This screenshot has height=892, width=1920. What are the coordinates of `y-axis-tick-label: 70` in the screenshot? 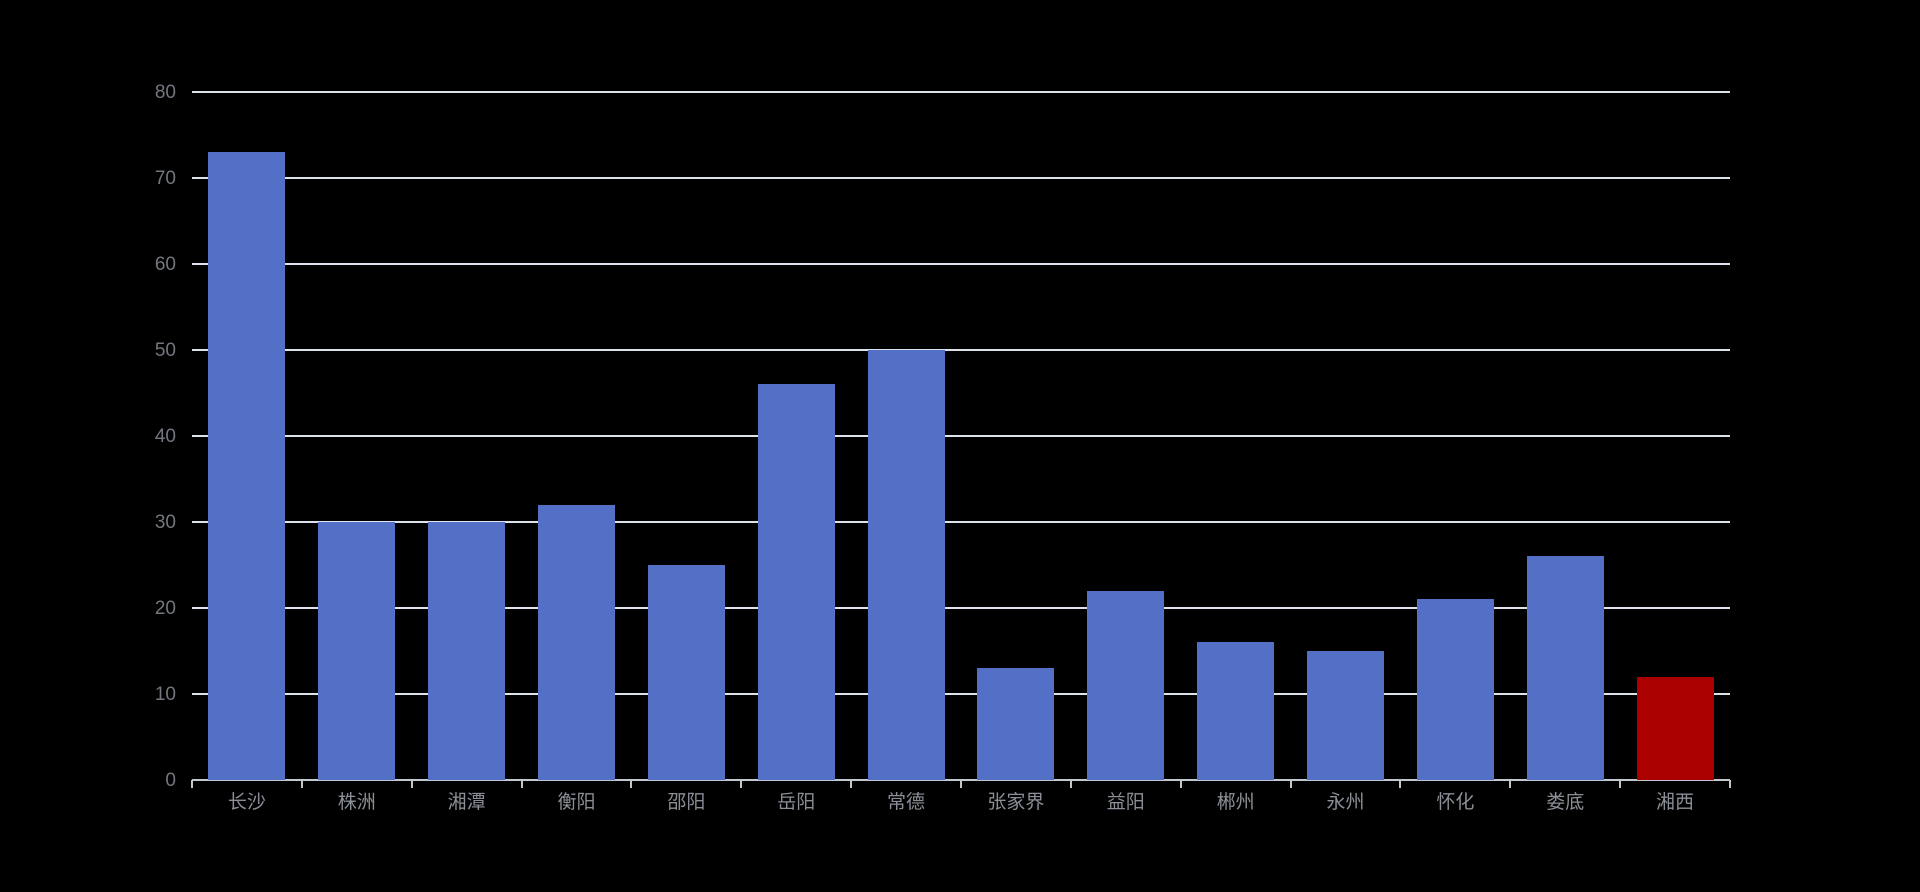 It's located at (165, 178).